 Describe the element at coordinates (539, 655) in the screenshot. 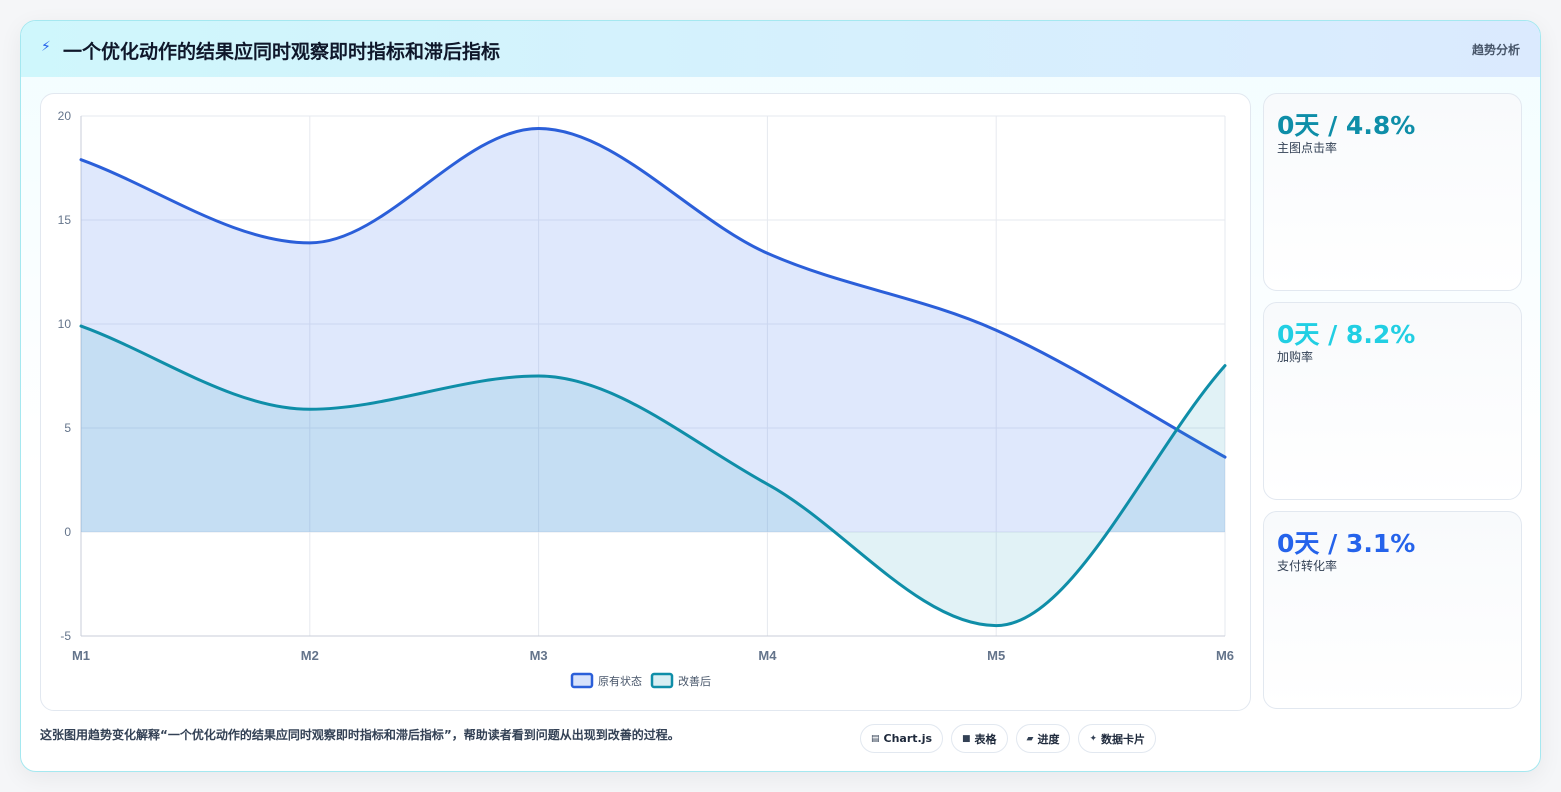

I see `x-tick-label: M3` at that location.